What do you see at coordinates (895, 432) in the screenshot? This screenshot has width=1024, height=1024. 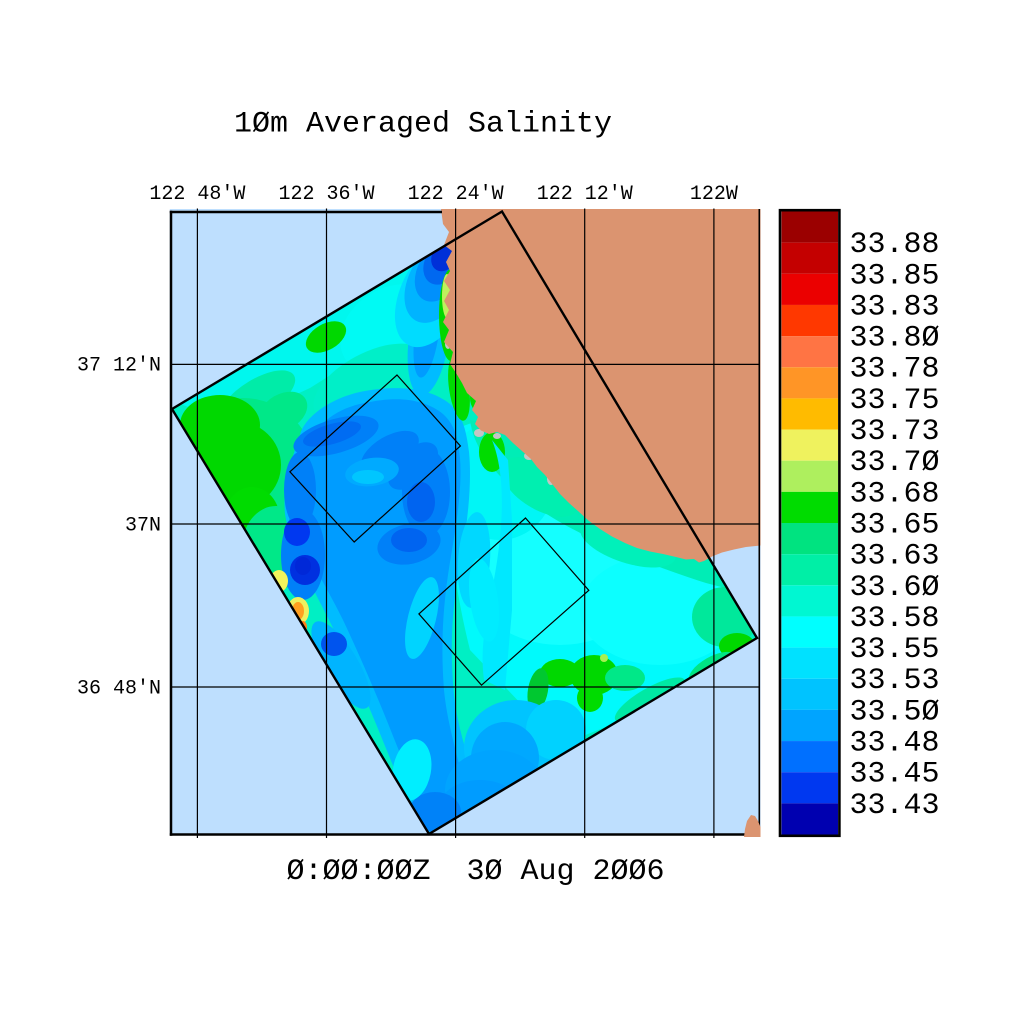 I see `svg-text: 33.73` at bounding box center [895, 432].